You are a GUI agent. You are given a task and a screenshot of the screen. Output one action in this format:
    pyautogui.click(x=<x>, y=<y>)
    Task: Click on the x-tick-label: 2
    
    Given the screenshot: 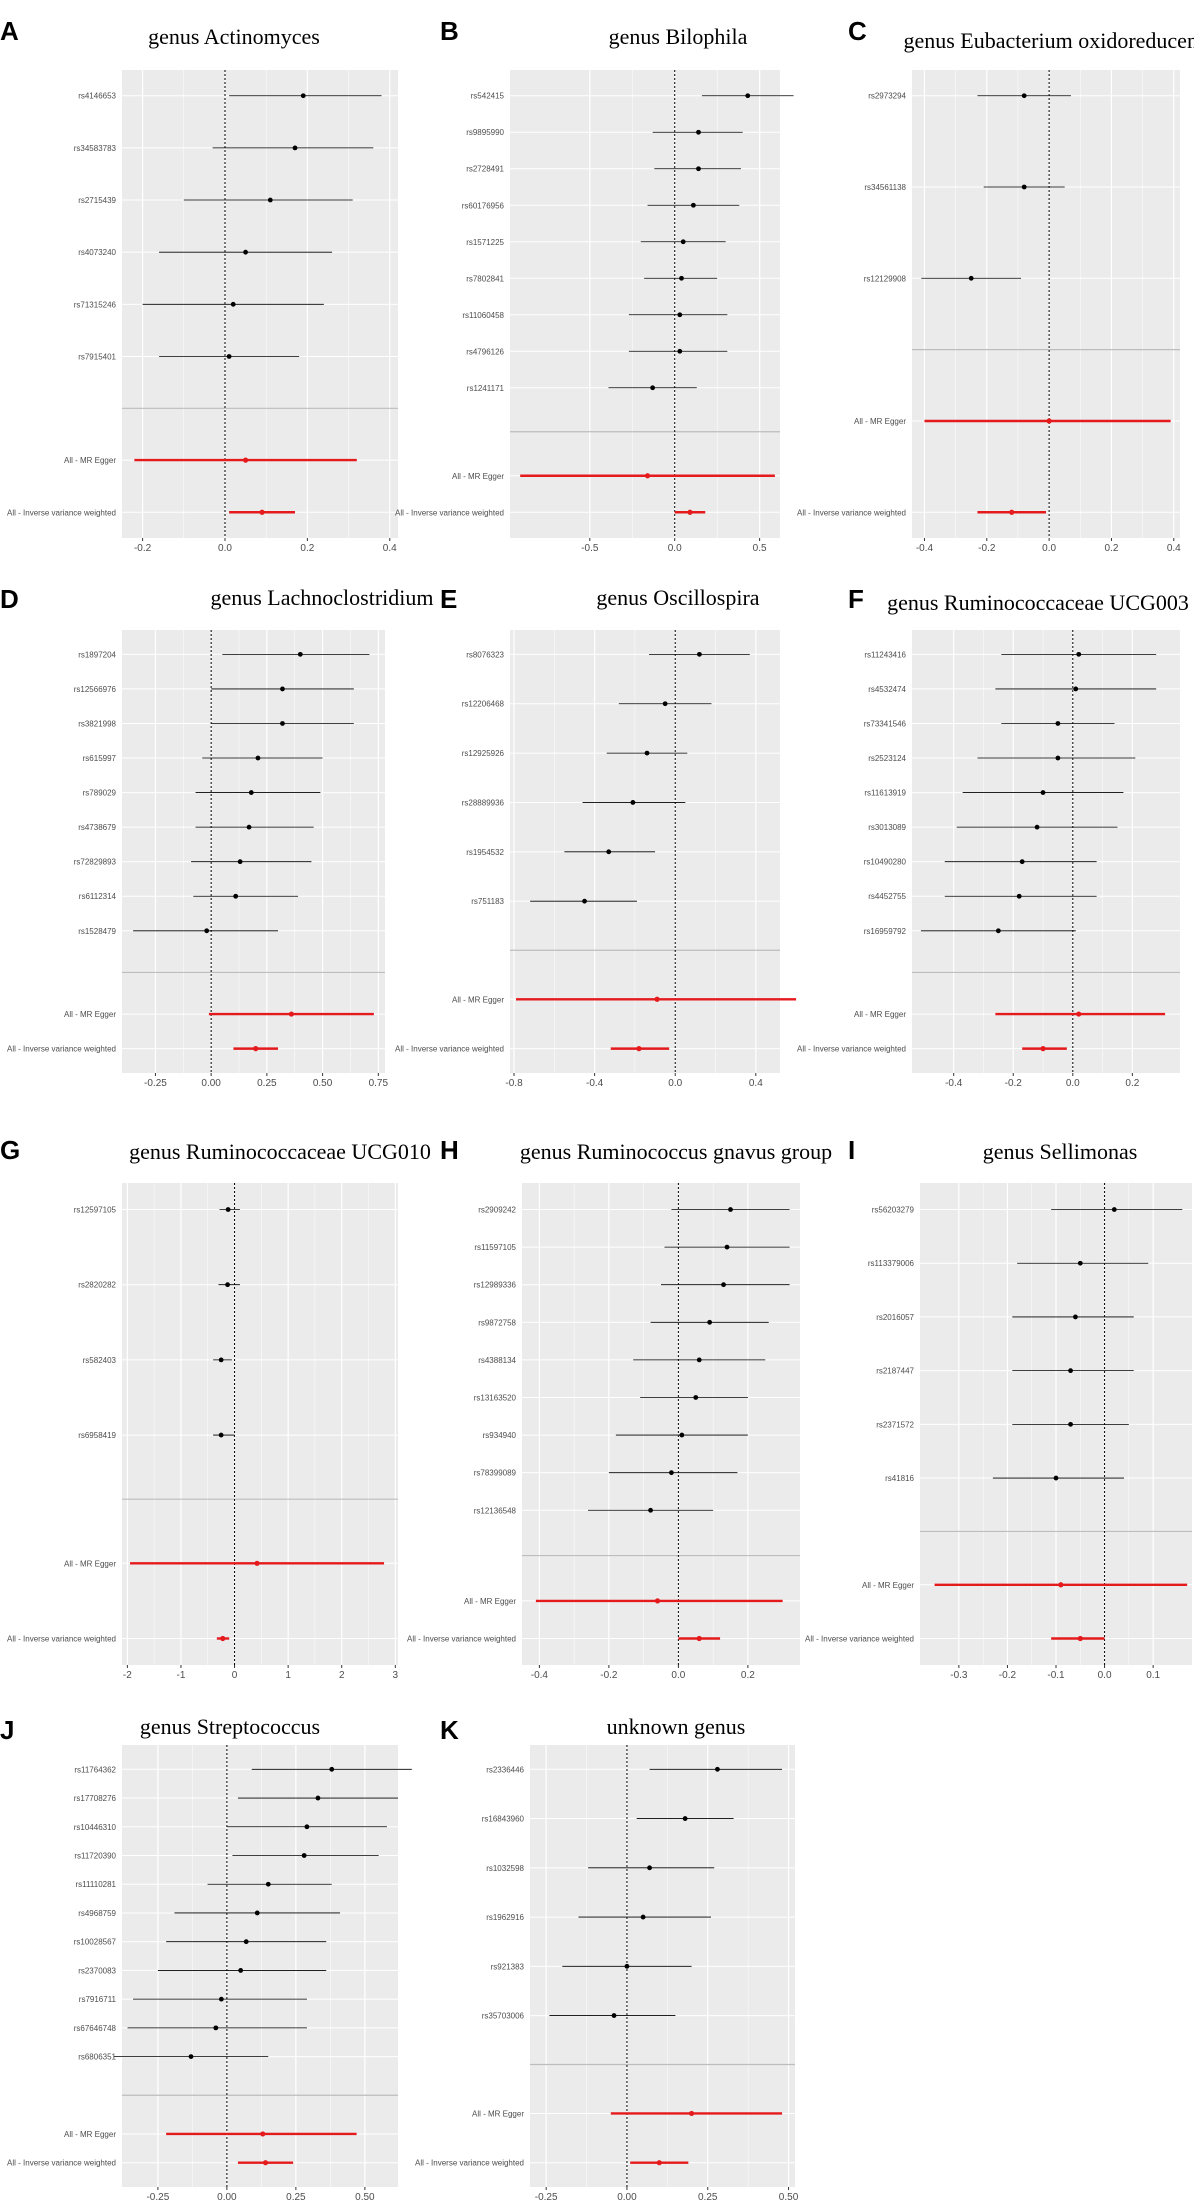 What is the action you would take?
    pyautogui.click(x=342, y=1675)
    